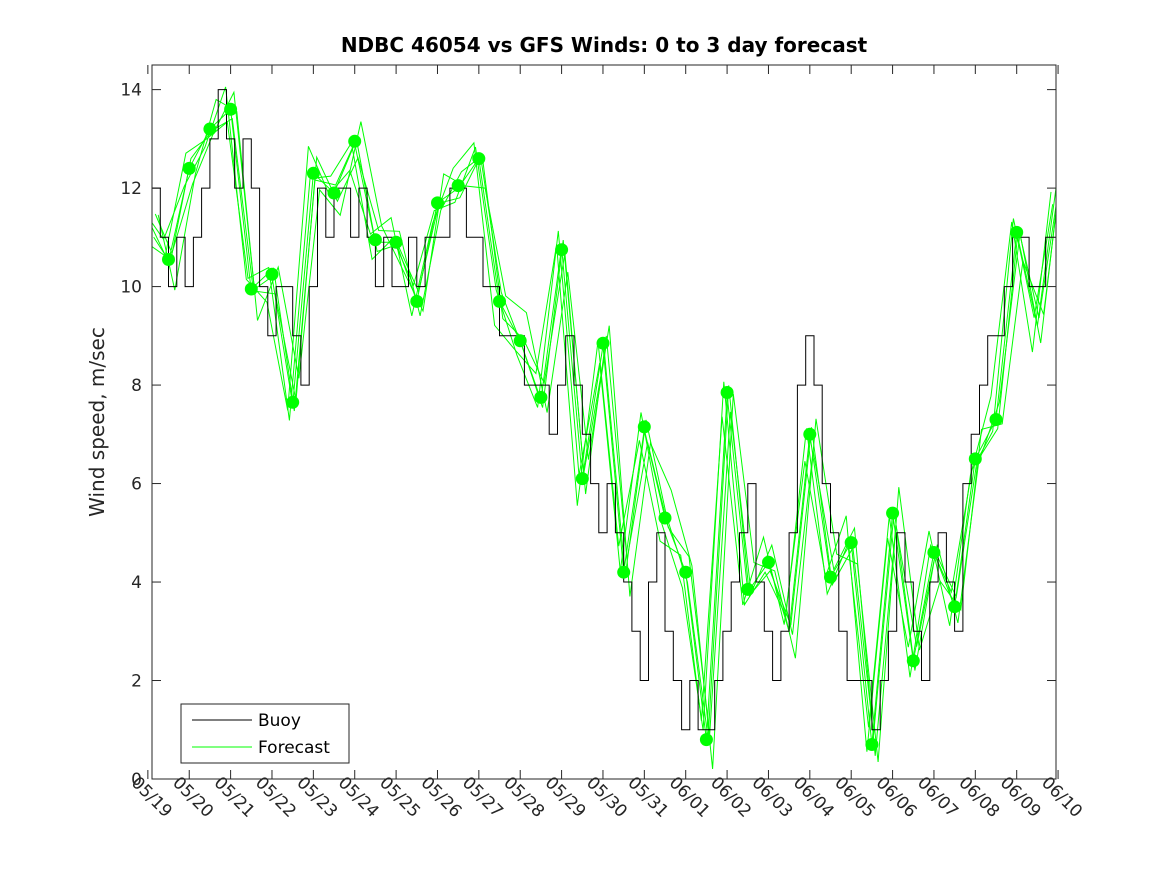 Image resolution: width=1167 pixels, height=875 pixels. I want to click on y-tick-label: 2, so click(136, 682).